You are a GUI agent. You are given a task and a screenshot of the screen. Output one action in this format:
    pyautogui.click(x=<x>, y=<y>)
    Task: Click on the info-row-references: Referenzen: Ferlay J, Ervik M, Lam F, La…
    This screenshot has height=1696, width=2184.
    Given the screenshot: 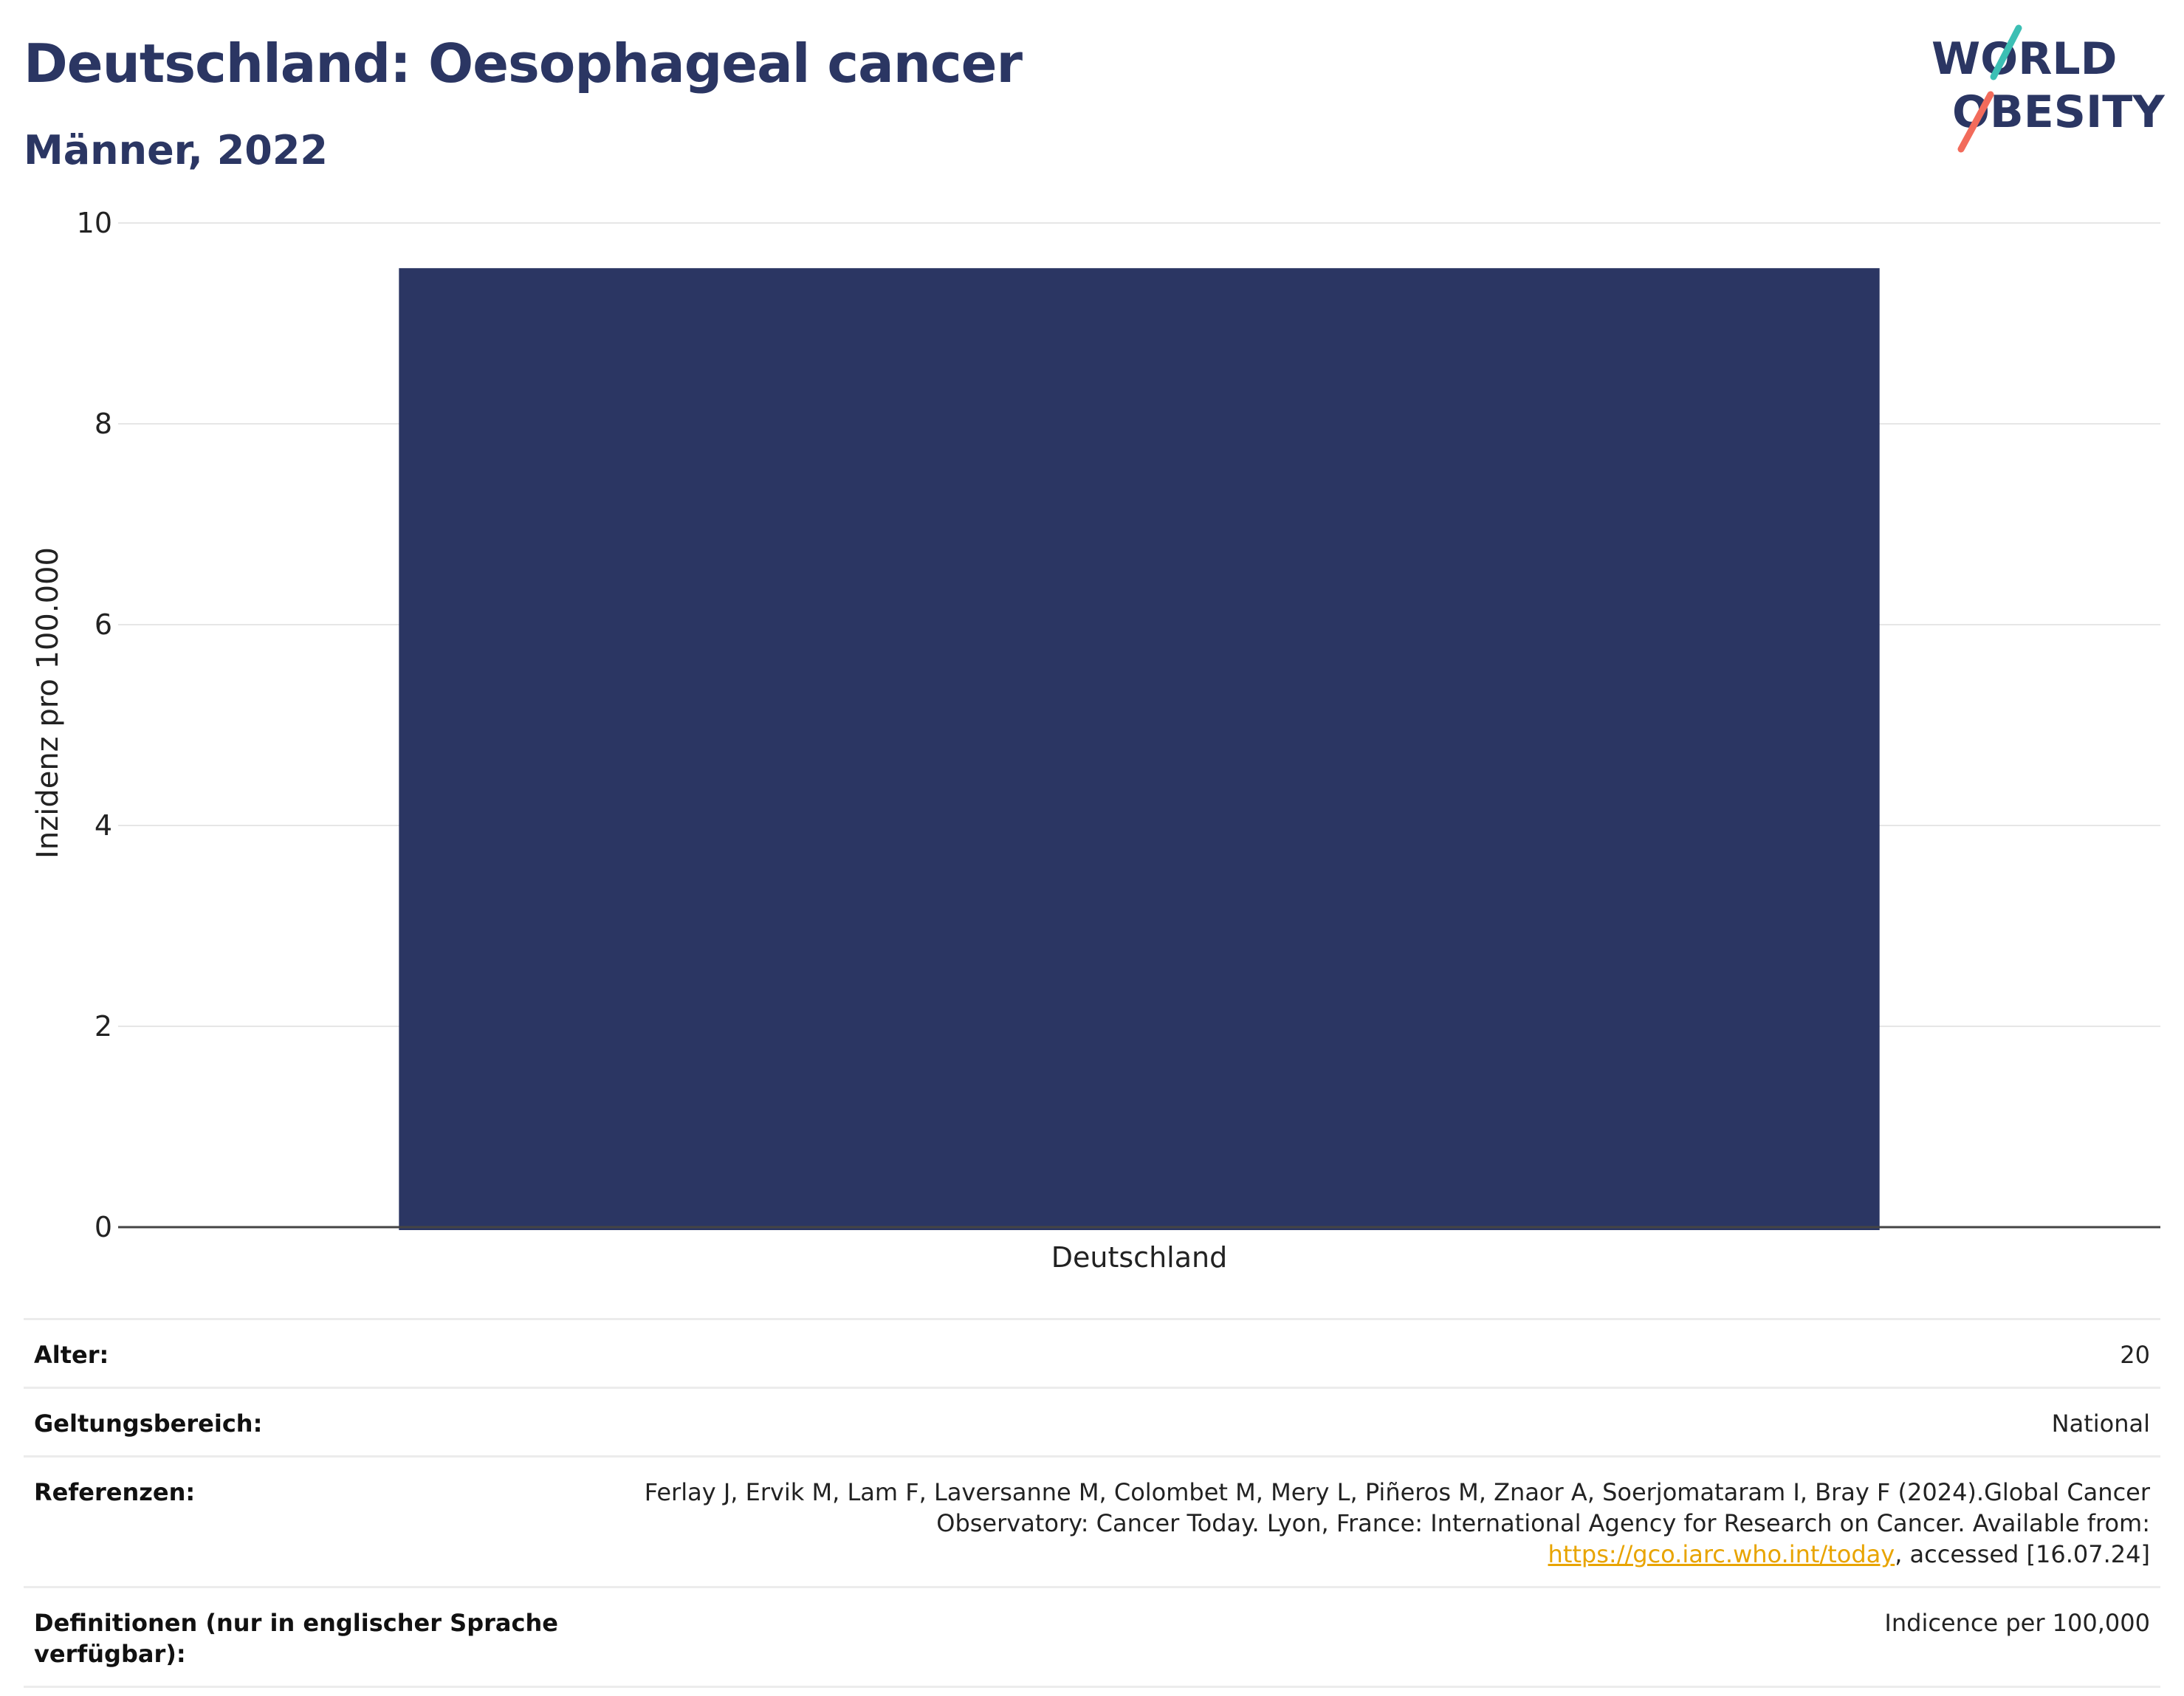 What is the action you would take?
    pyautogui.click(x=1092, y=1520)
    